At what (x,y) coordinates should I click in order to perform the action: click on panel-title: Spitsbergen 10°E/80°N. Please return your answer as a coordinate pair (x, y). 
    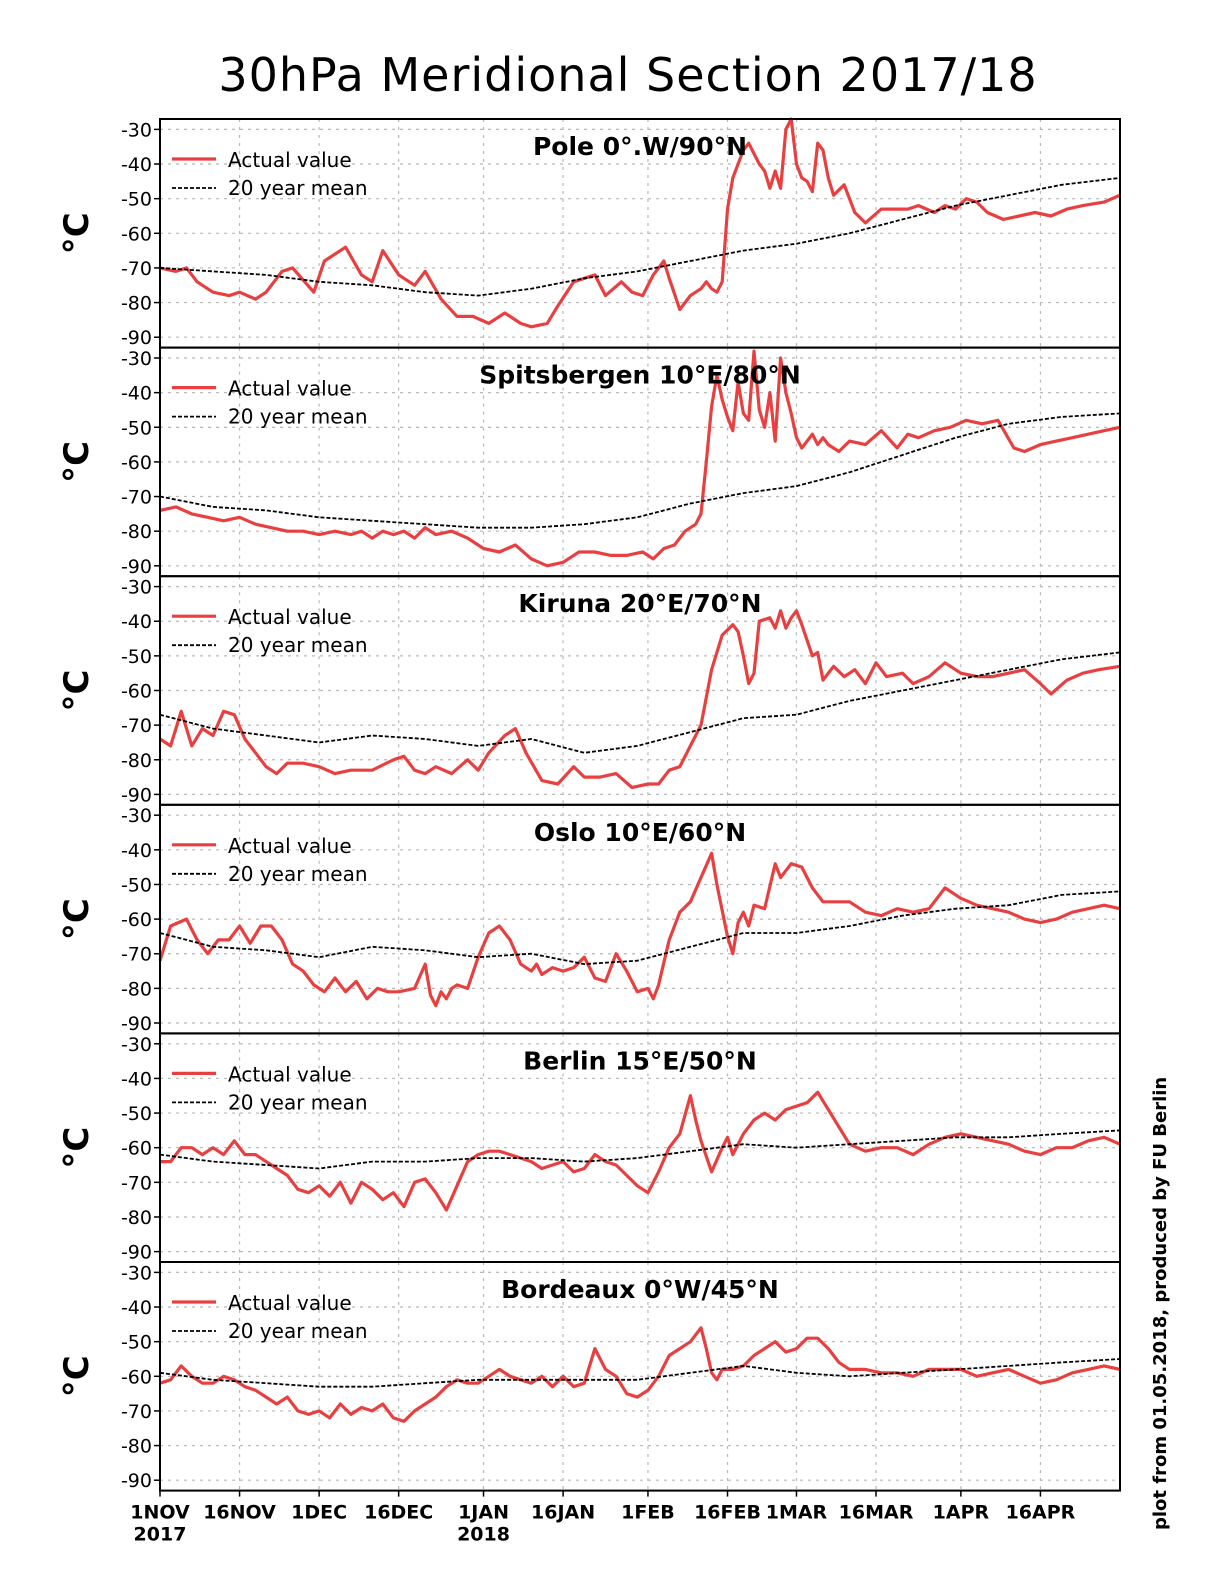
    Looking at the image, I should click on (640, 375).